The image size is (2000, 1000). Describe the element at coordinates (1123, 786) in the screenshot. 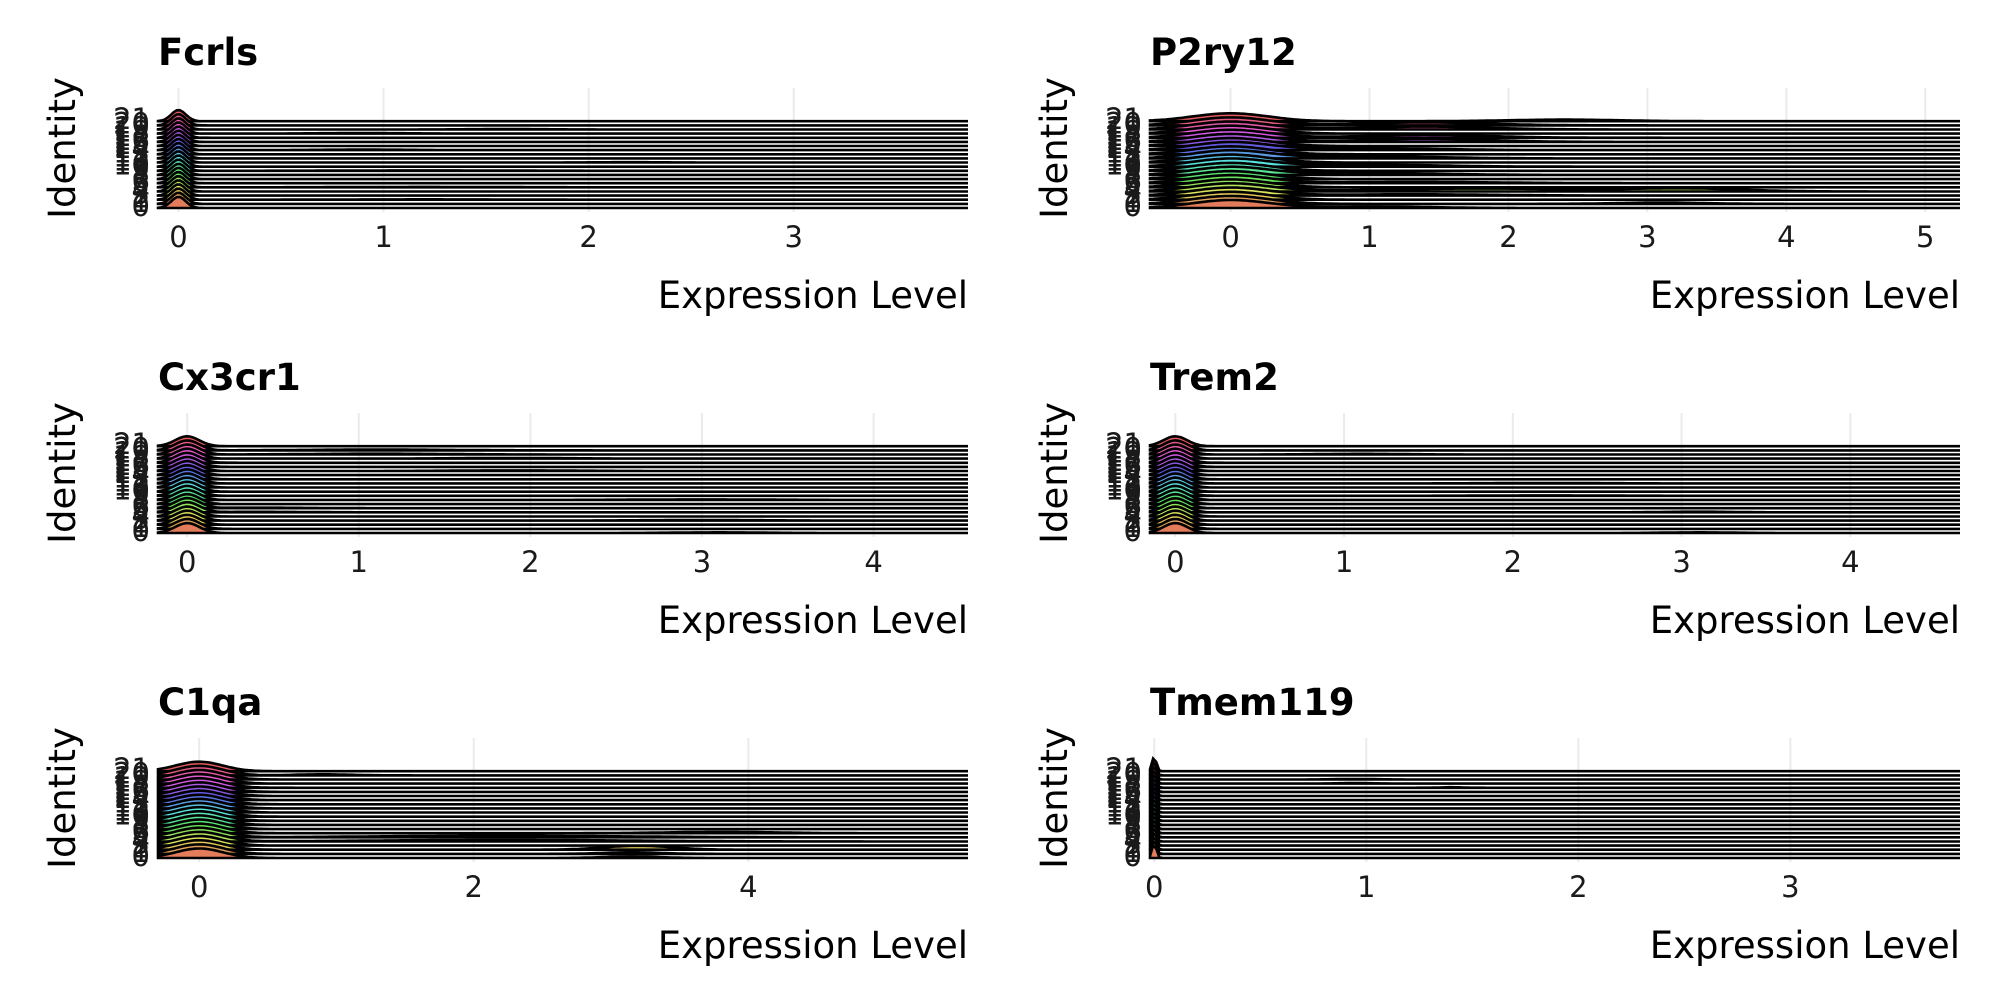

I see `y-tick-label: 17` at that location.